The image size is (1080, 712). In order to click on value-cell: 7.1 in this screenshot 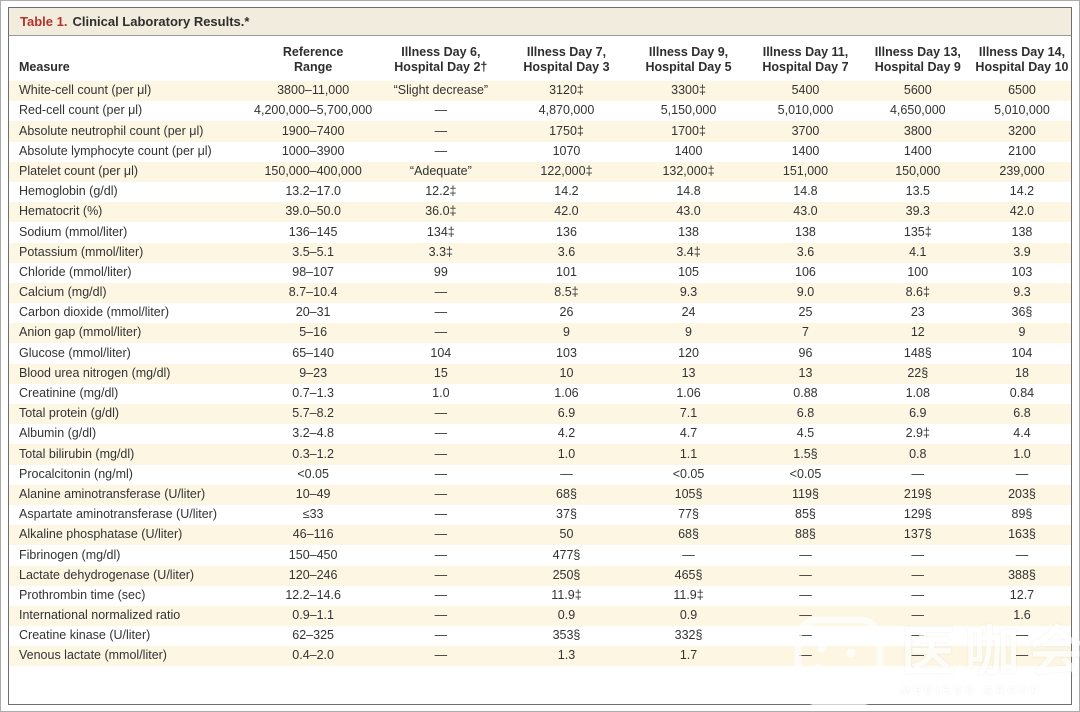, I will do `click(688, 413)`.